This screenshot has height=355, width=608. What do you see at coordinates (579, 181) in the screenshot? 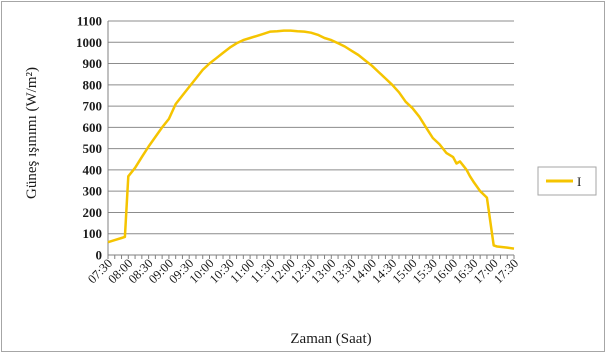
I see `legend-entry-label: I` at bounding box center [579, 181].